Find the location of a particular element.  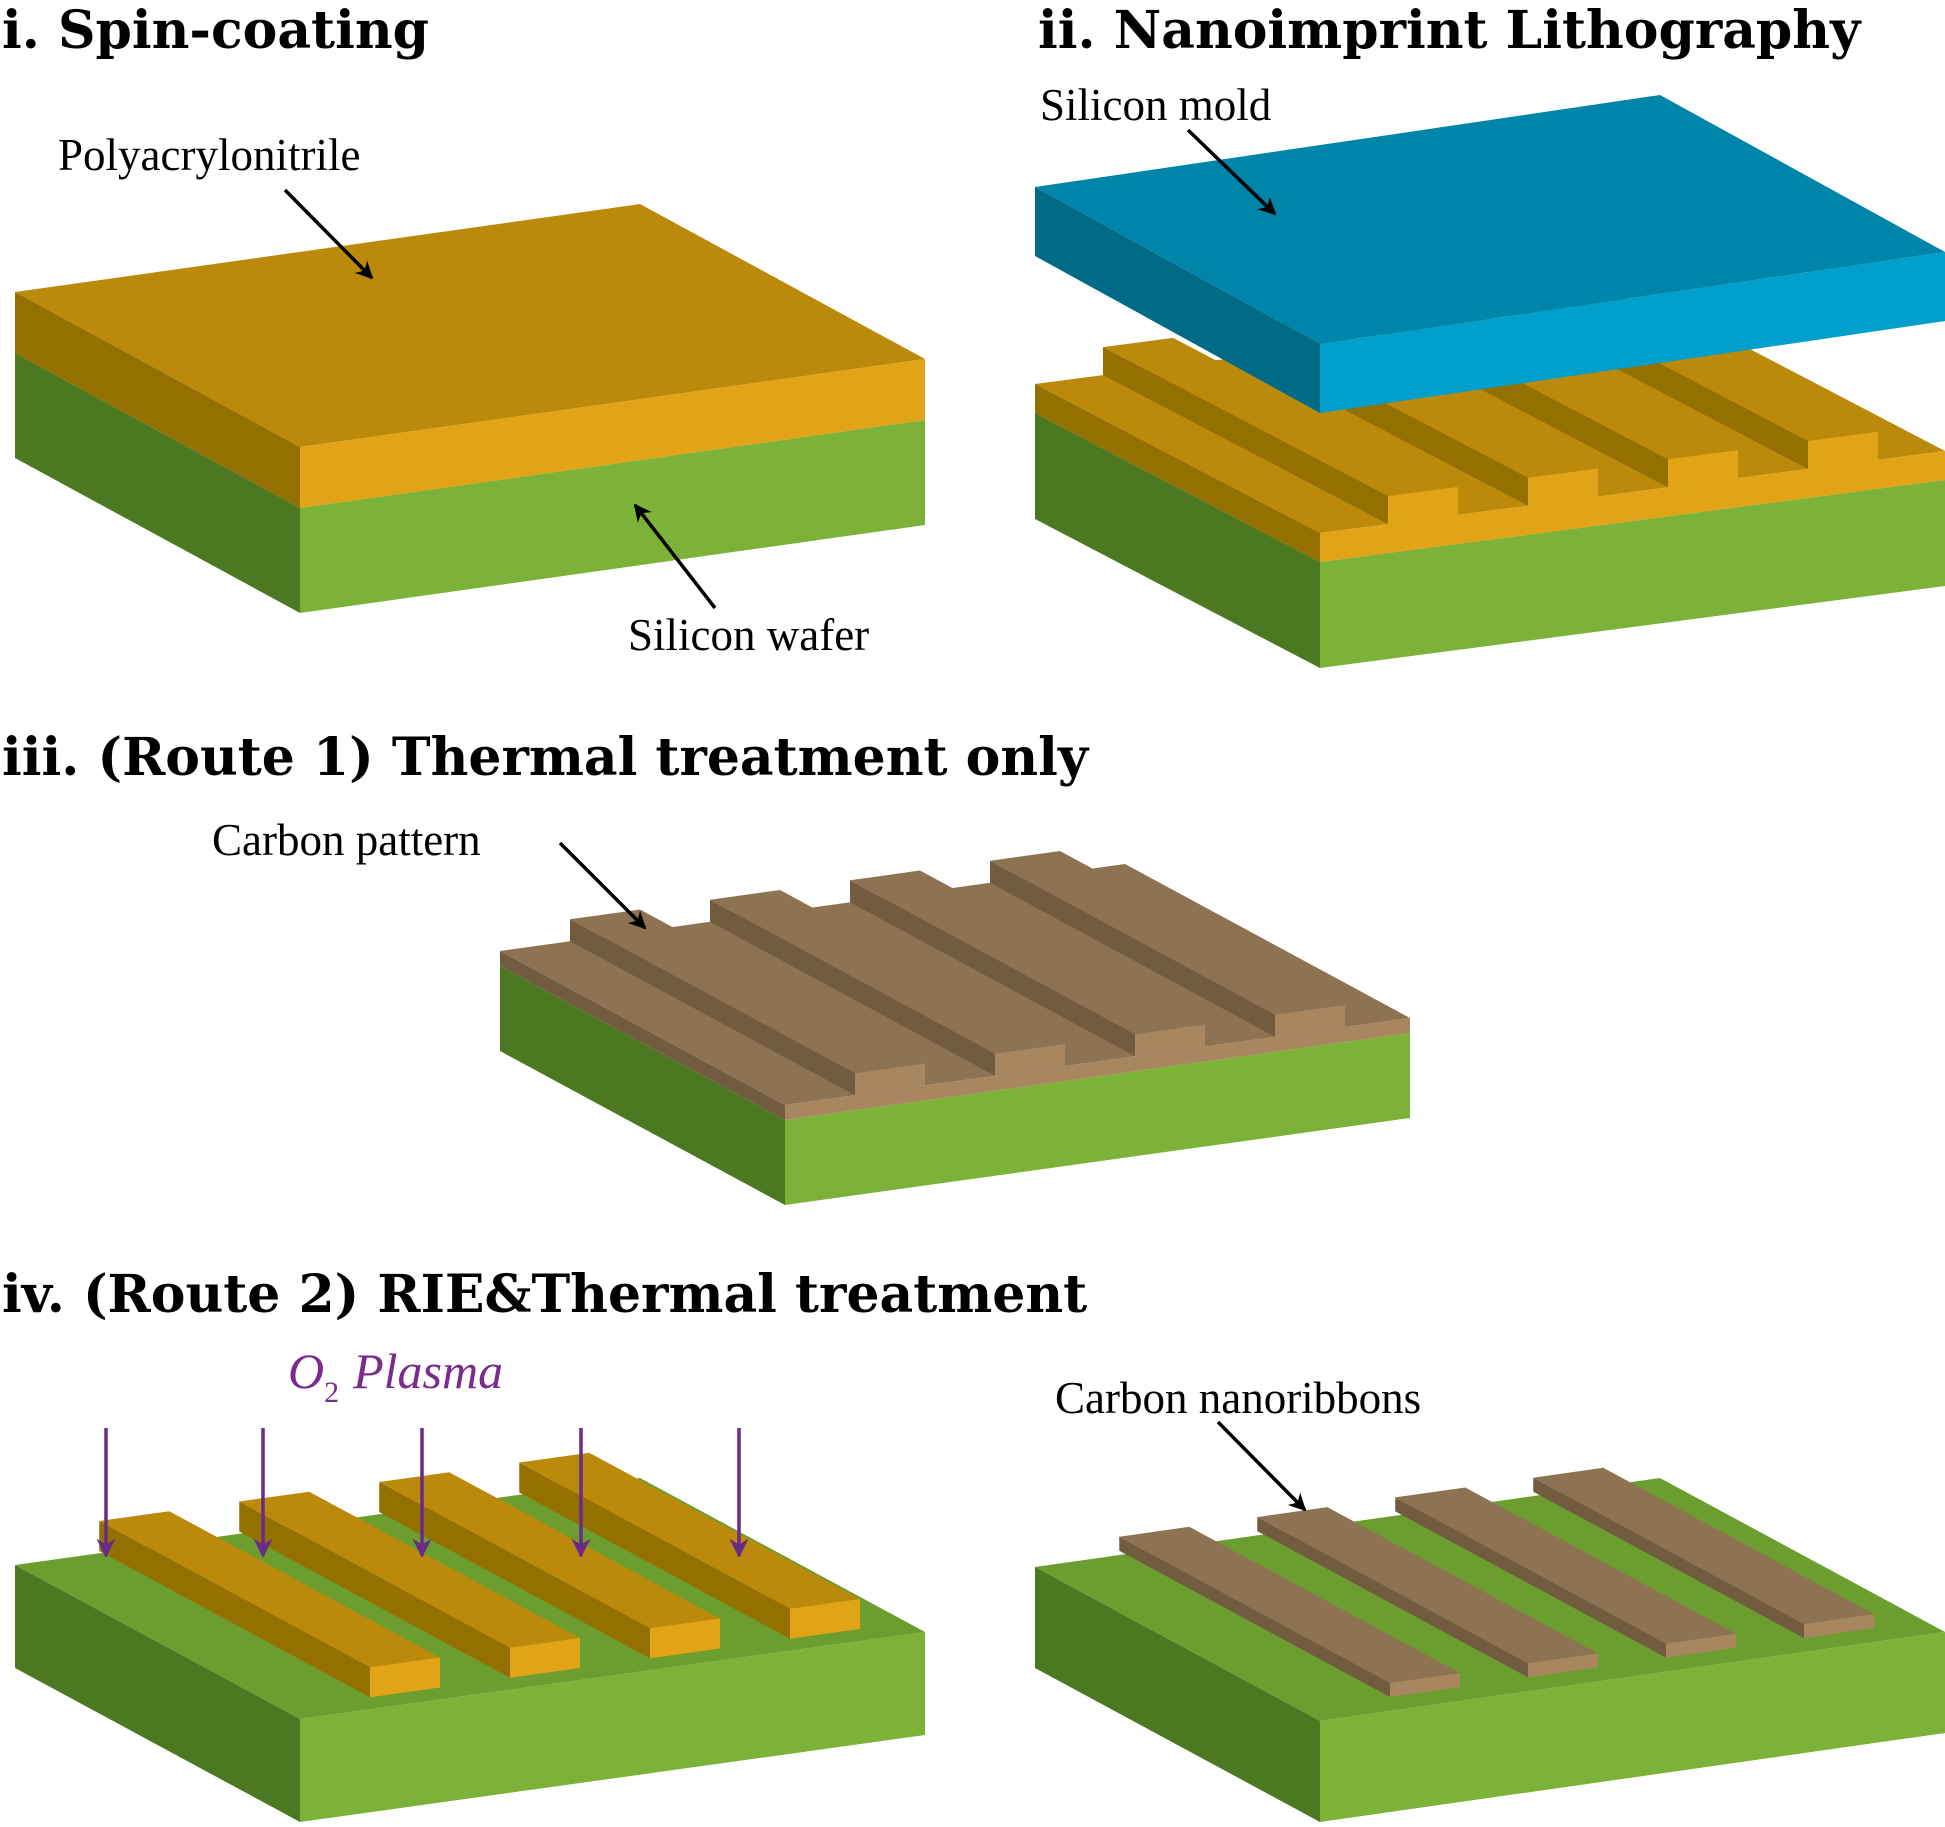

pan-ribbon-4-top is located at coordinates (689, 1530).